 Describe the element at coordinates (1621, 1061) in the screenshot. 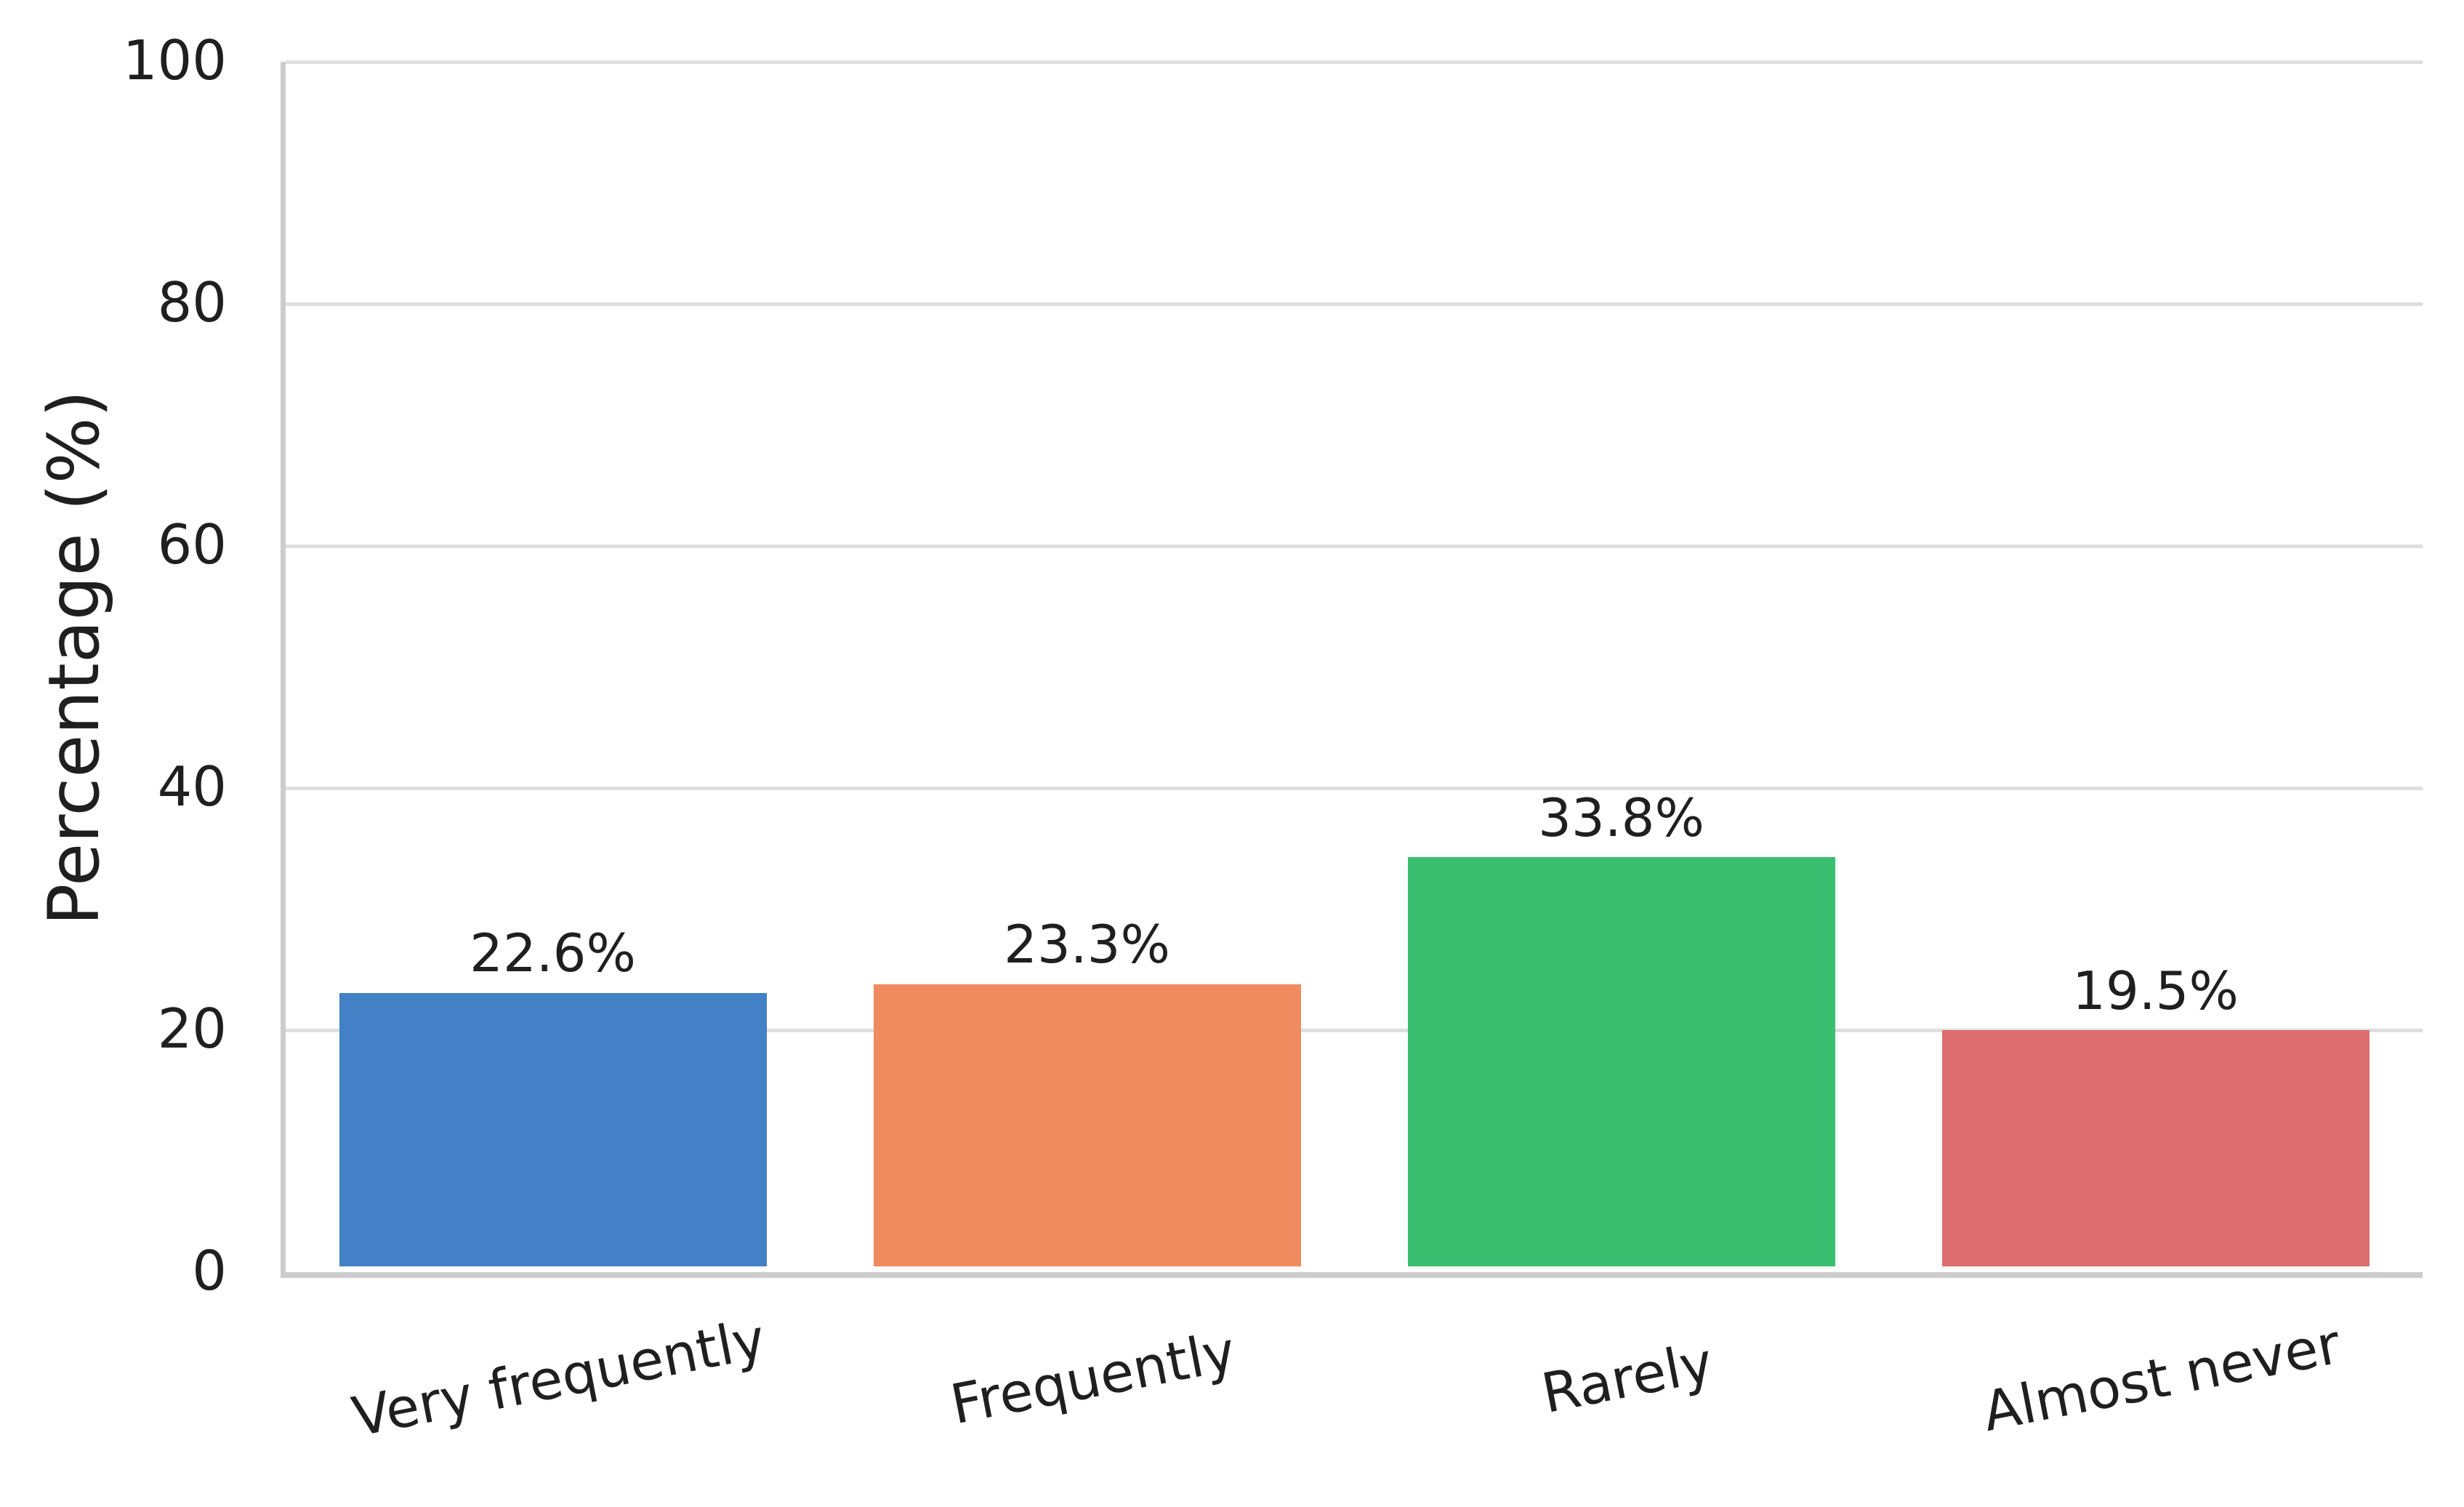

I see `bar-rarely` at that location.